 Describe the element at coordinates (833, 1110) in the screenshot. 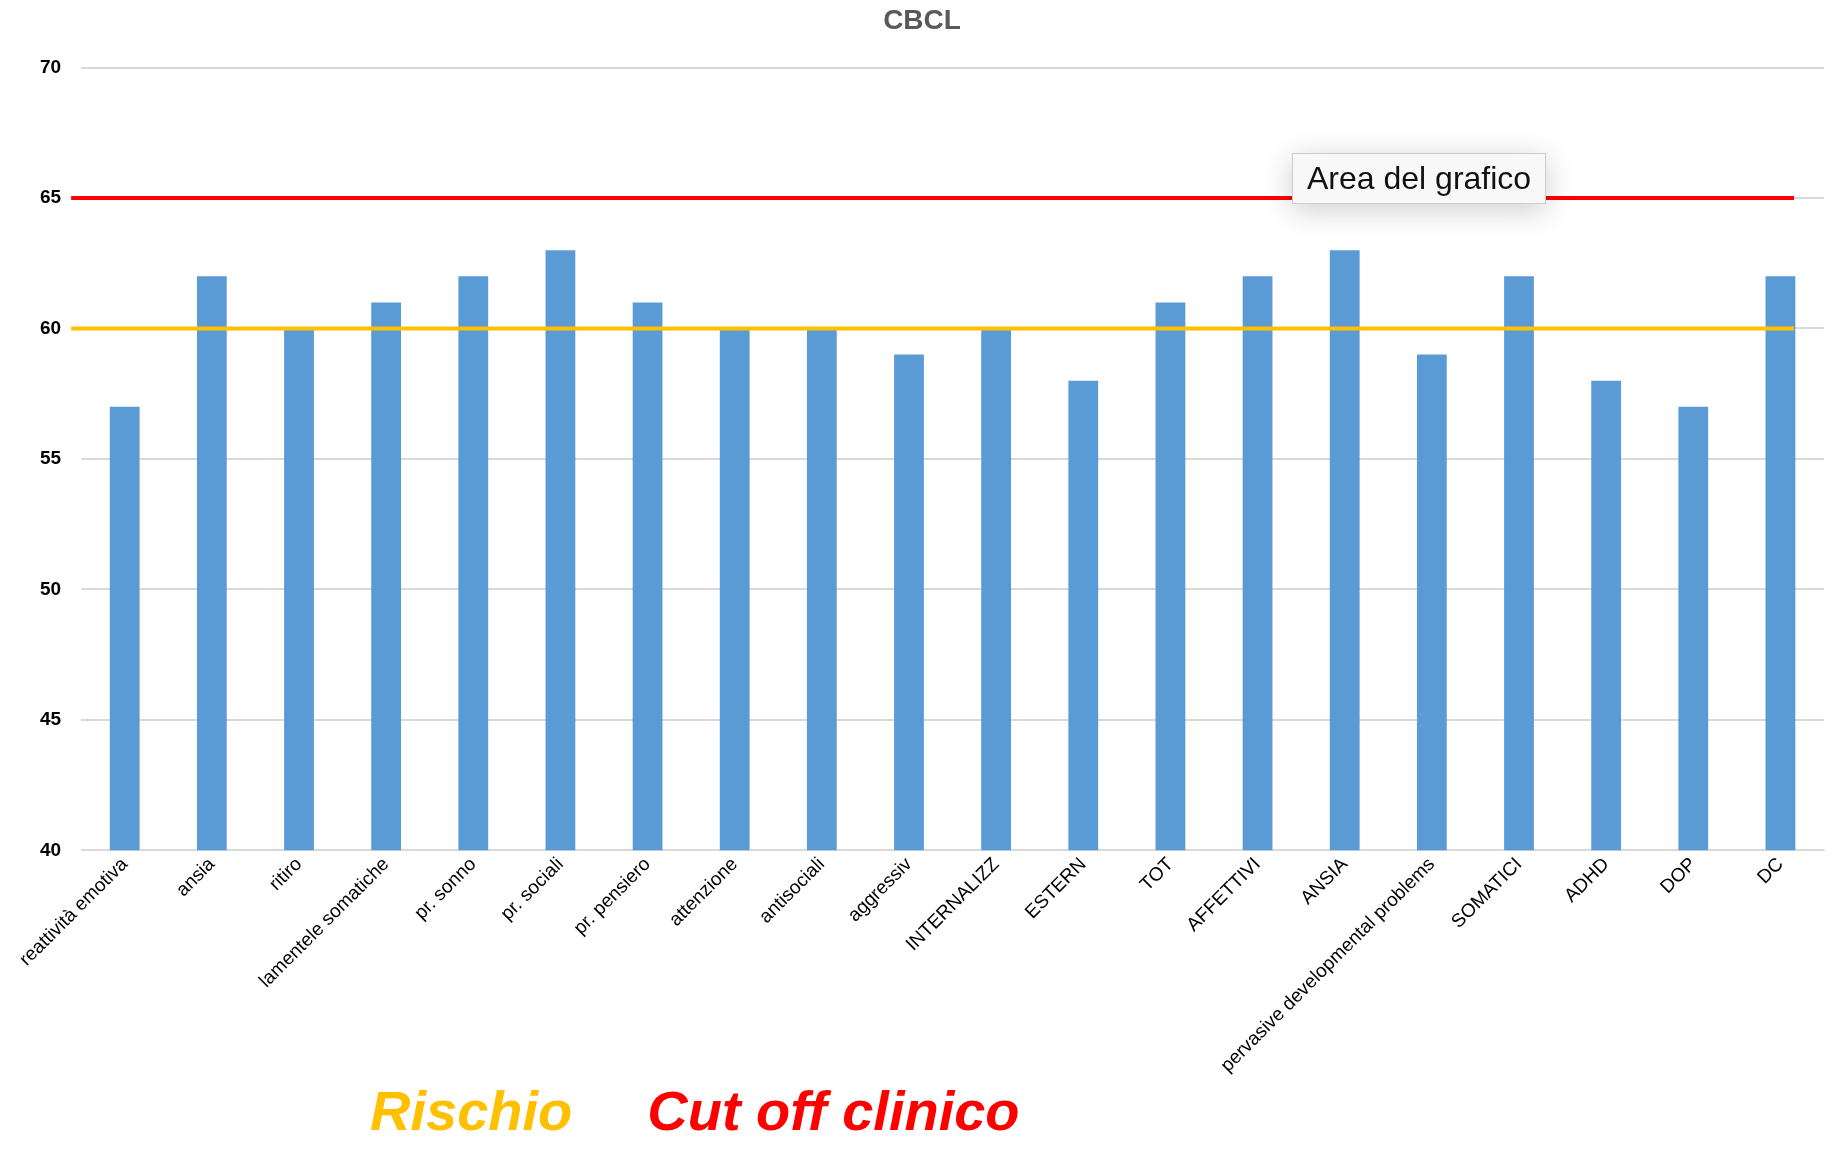

I see `ref-line-label: Cut off clinico` at that location.